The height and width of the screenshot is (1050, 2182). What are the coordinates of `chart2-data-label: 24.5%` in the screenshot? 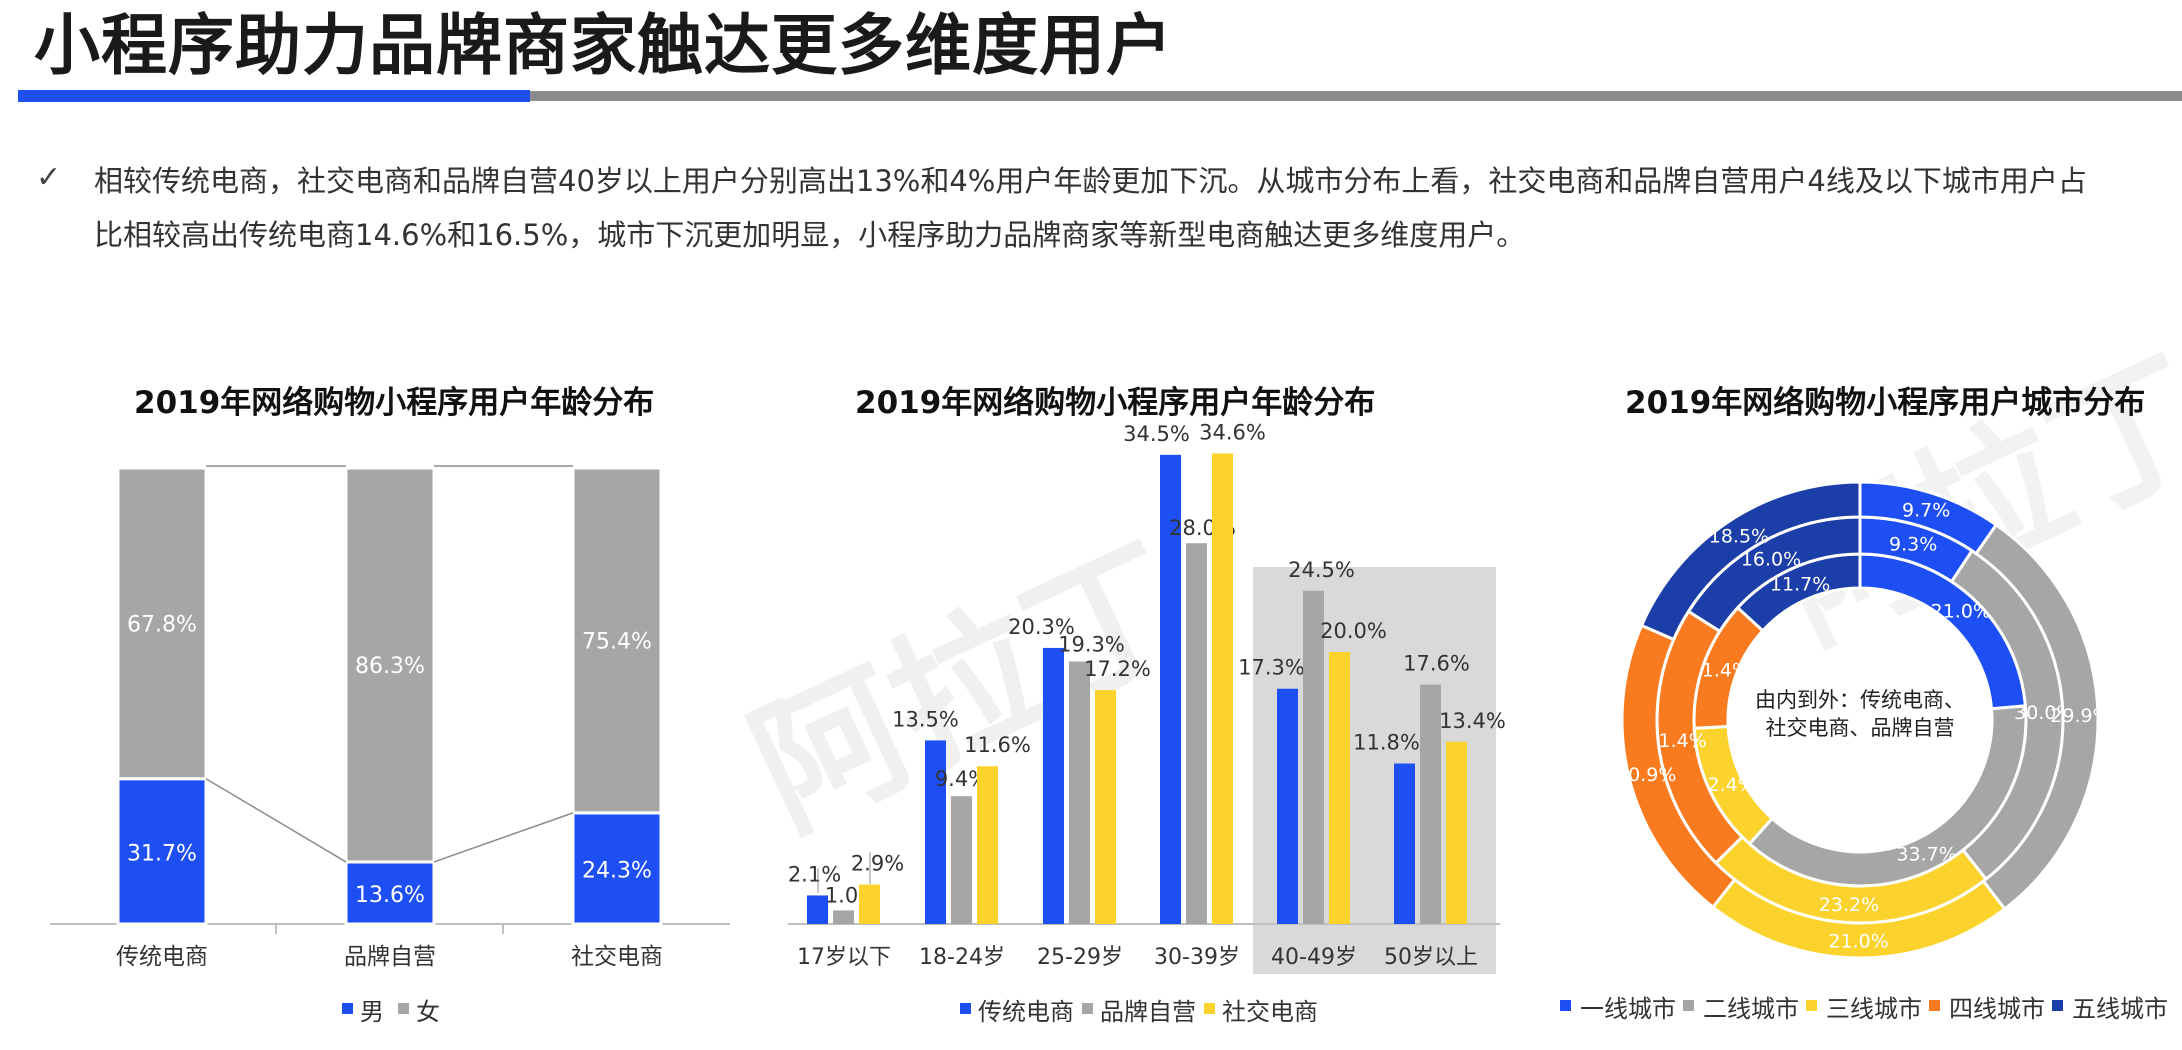 It's located at (1321, 570).